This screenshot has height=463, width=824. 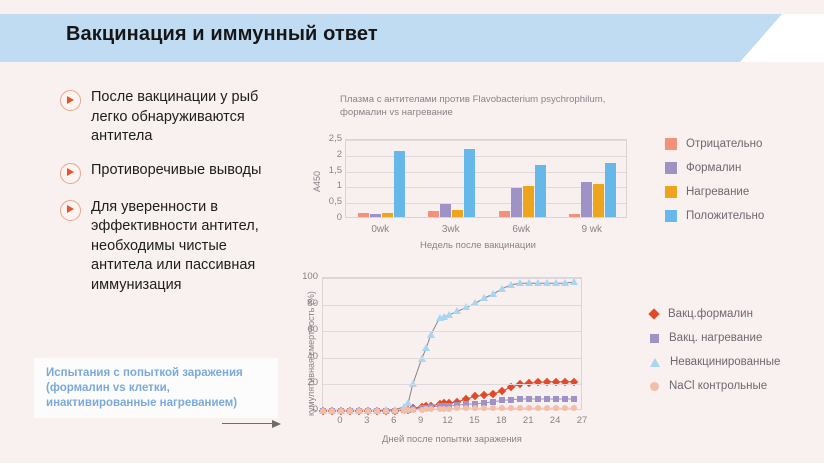 What do you see at coordinates (528, 420) in the screenshot?
I see `axis-tick: 21` at bounding box center [528, 420].